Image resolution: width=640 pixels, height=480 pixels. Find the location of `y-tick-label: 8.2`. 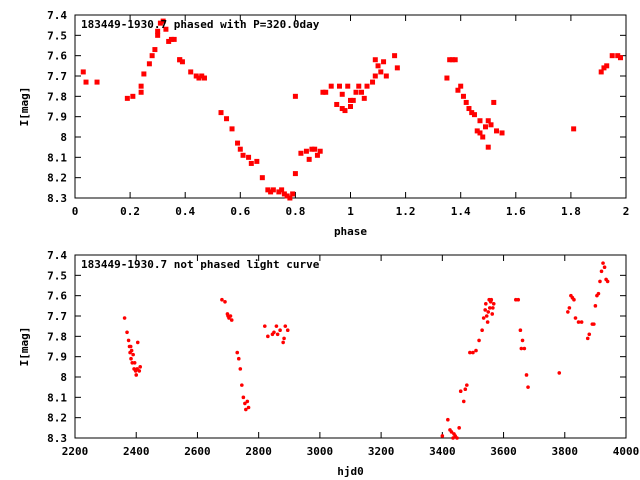

y-tick-label: 8.2 is located at coordinates (57, 418).